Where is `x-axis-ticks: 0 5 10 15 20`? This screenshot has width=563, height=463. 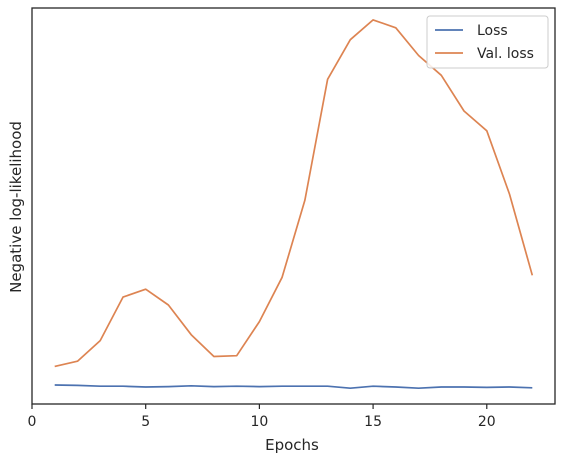
x-axis-ticks: 0 5 10 15 20 is located at coordinates (262, 417).